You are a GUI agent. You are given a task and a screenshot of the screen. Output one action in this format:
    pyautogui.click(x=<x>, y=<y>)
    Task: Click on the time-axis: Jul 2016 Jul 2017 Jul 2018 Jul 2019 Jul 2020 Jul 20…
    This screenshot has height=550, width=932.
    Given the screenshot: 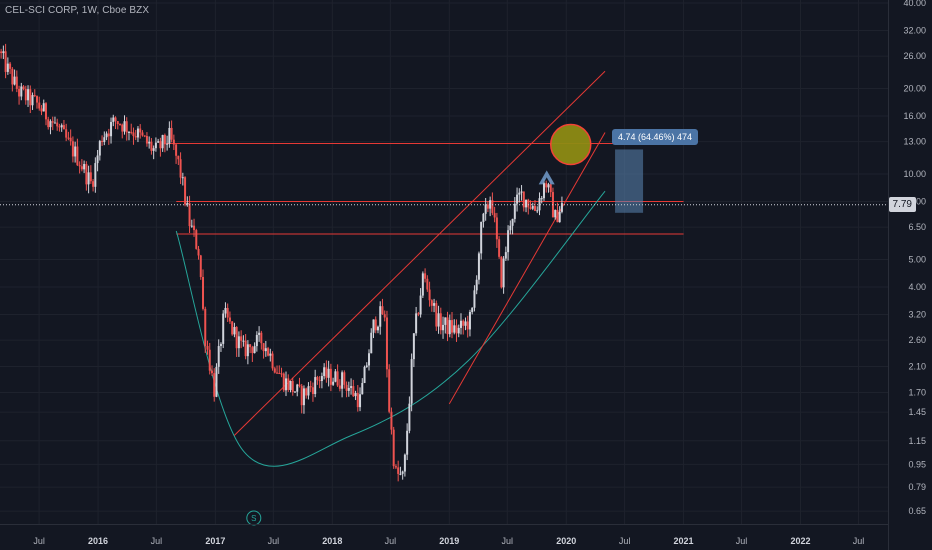 What is the action you would take?
    pyautogui.click(x=448, y=541)
    